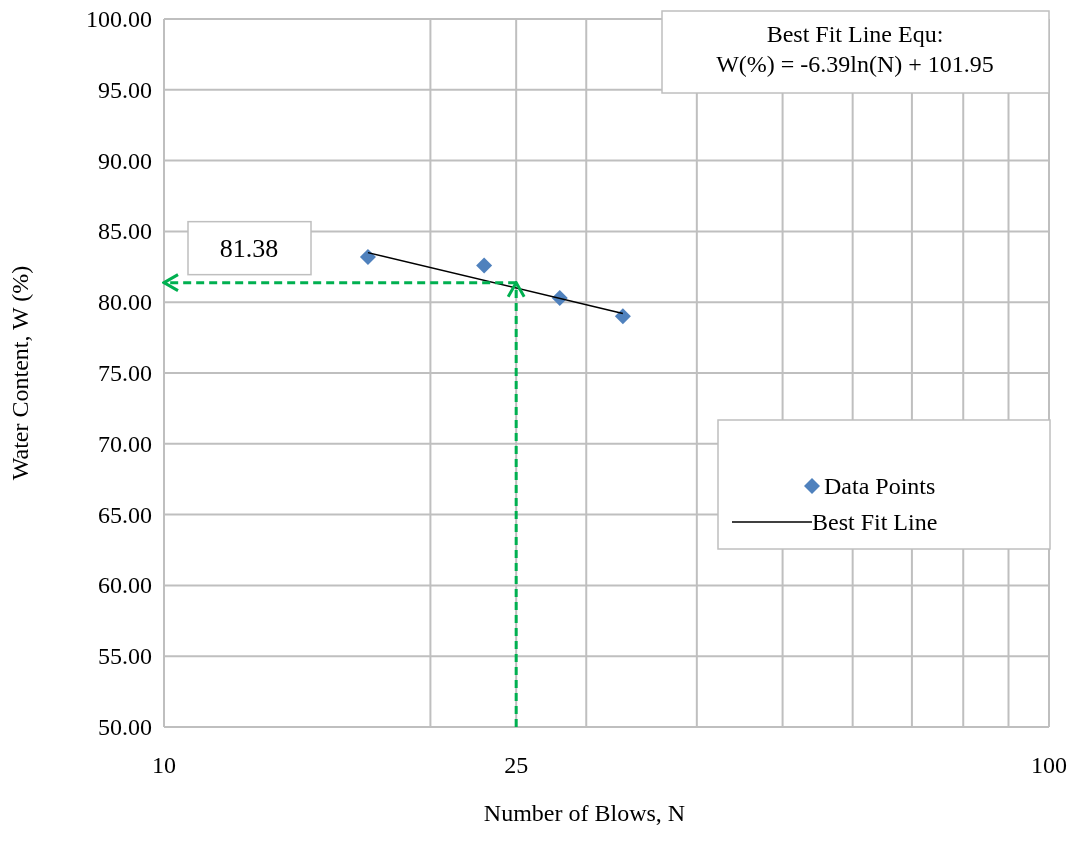  I want to click on y-tick-label: 80.00, so click(125, 302).